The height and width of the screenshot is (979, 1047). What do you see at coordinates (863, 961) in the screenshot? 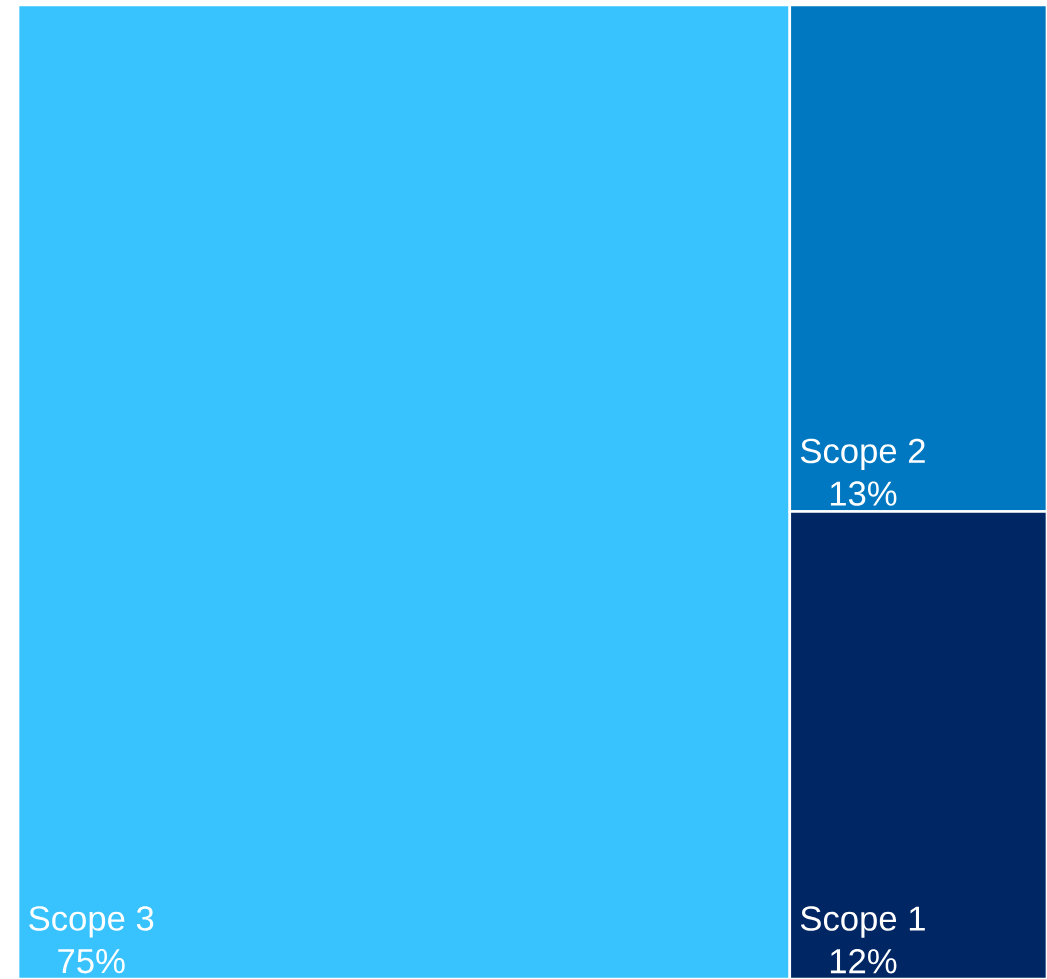
I see `data-label: 12%` at bounding box center [863, 961].